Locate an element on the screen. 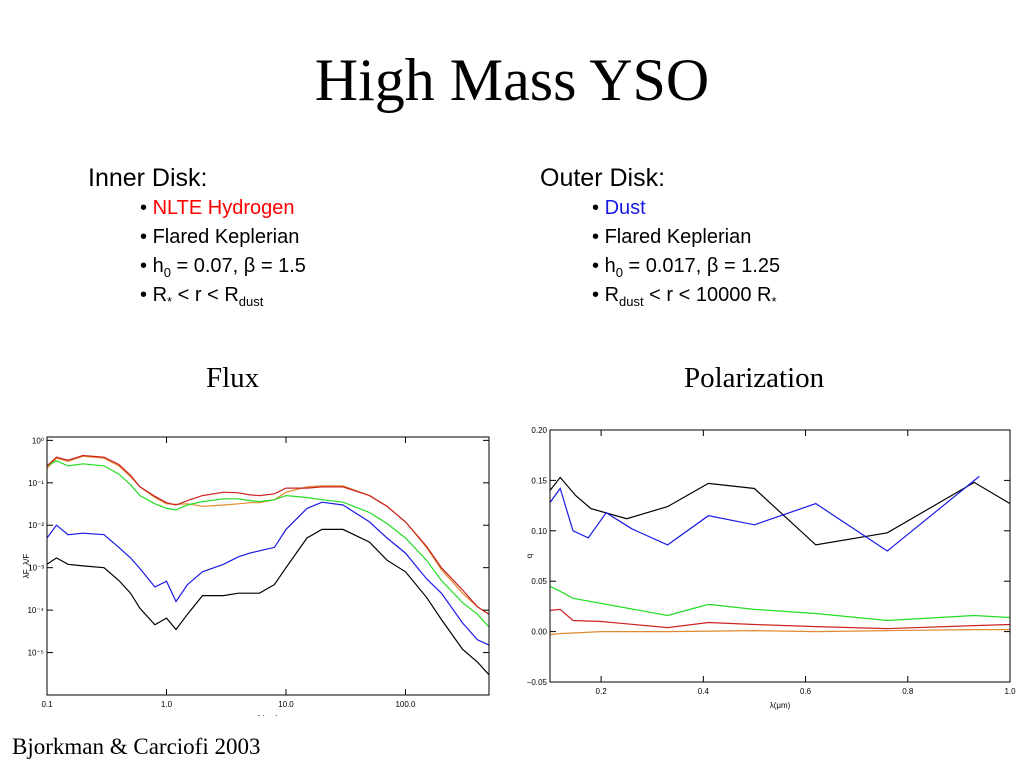  y-tick-label: 10⁻³ is located at coordinates (36, 568).